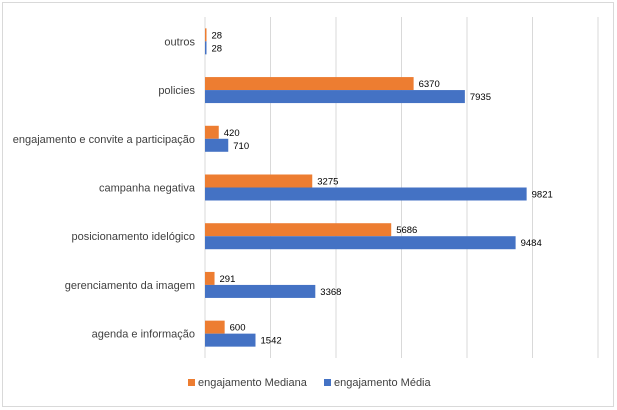  What do you see at coordinates (179, 42) in the screenshot?
I see `category-label: outros` at bounding box center [179, 42].